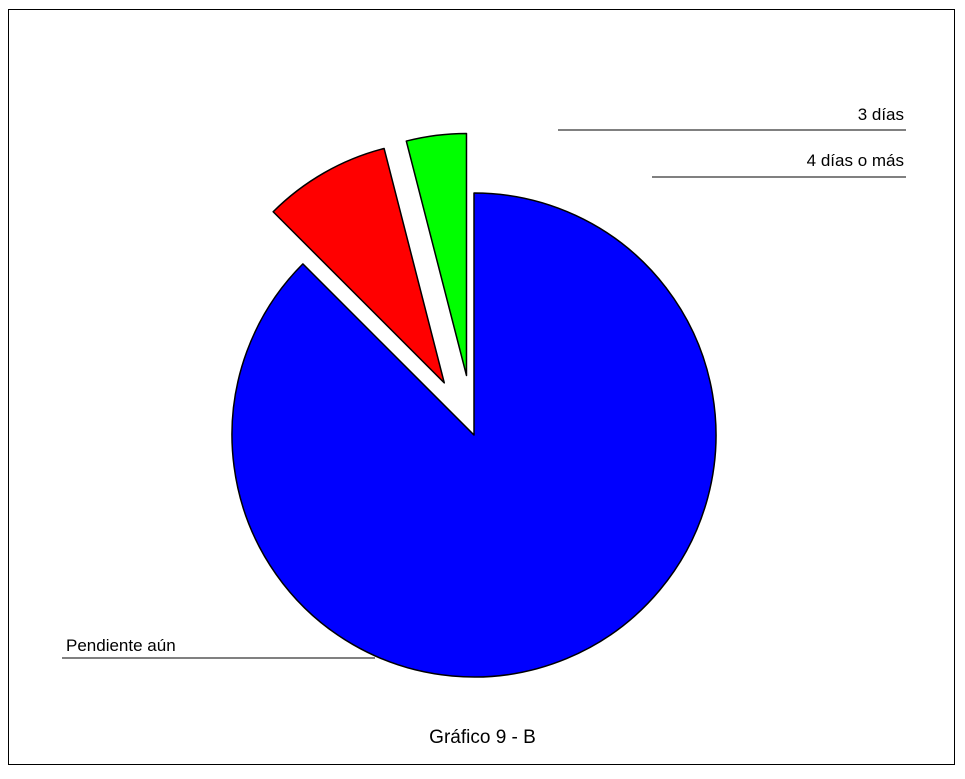 Image resolution: width=965 pixels, height=779 pixels. I want to click on slice-label-pendiente-aun: Pendiente aún, so click(121, 645).